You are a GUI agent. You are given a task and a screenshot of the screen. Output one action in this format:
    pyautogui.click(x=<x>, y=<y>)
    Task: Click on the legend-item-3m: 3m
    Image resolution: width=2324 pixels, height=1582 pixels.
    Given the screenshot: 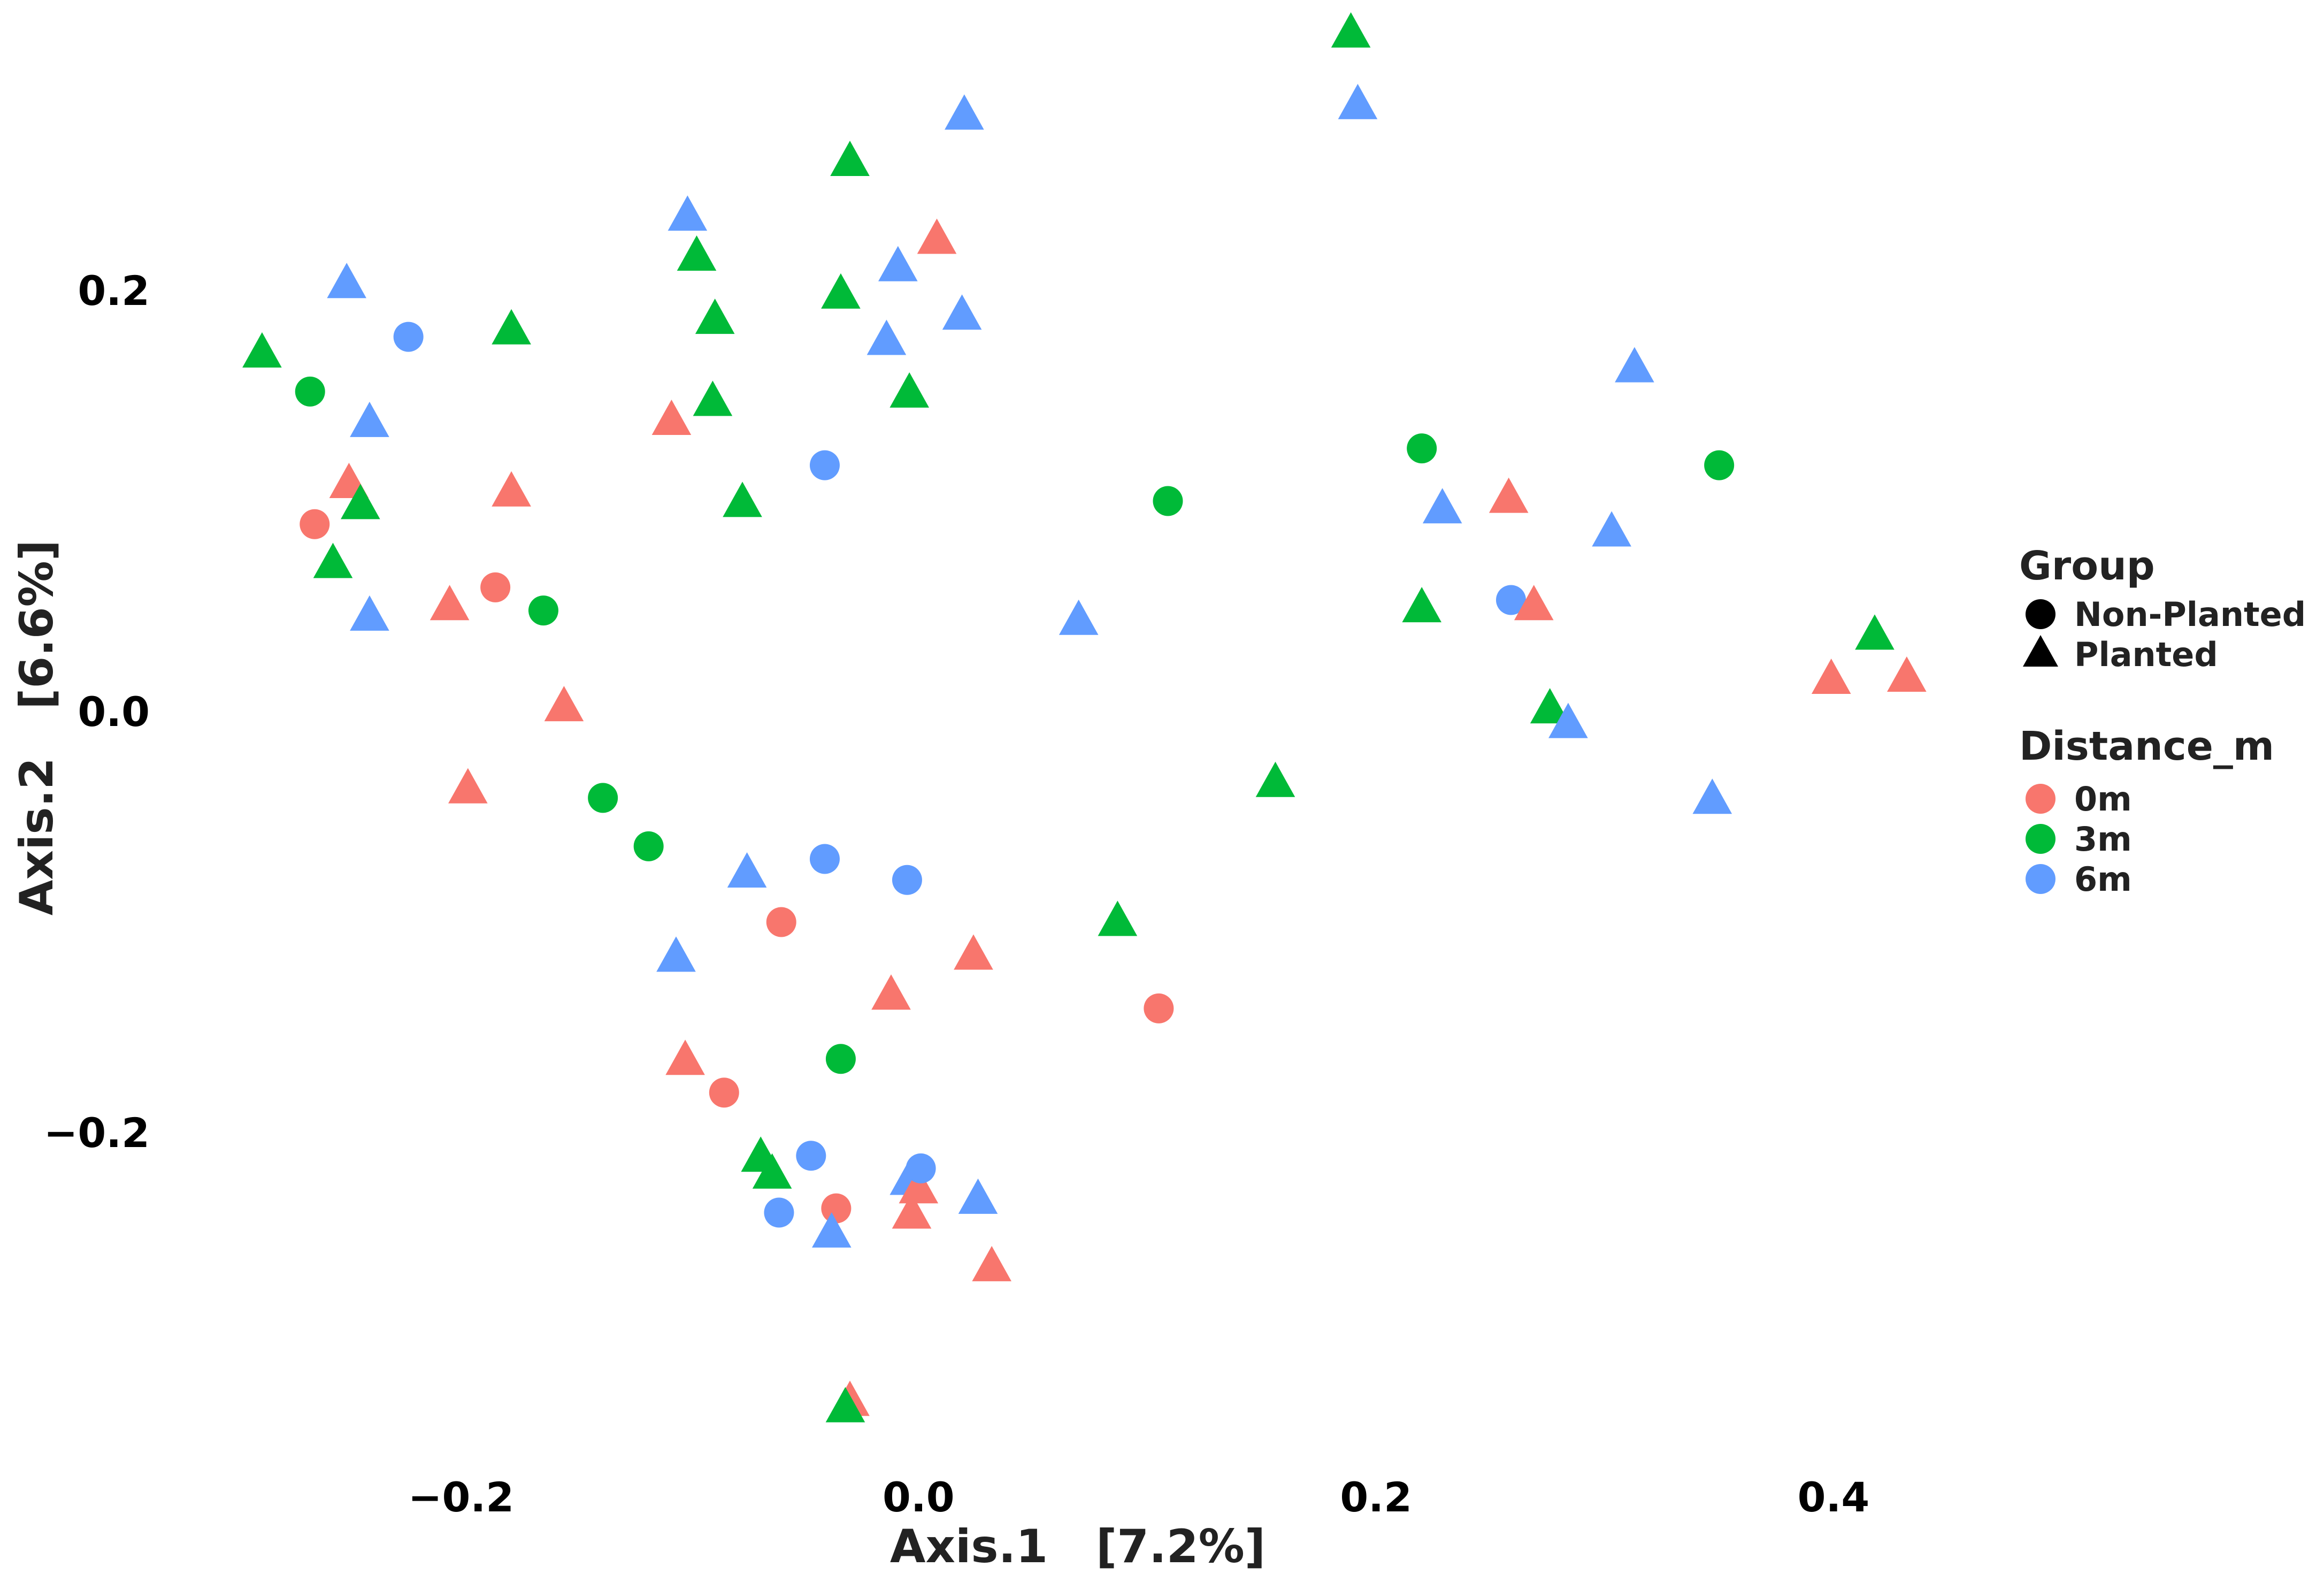 What is the action you would take?
    pyautogui.click(x=2079, y=839)
    